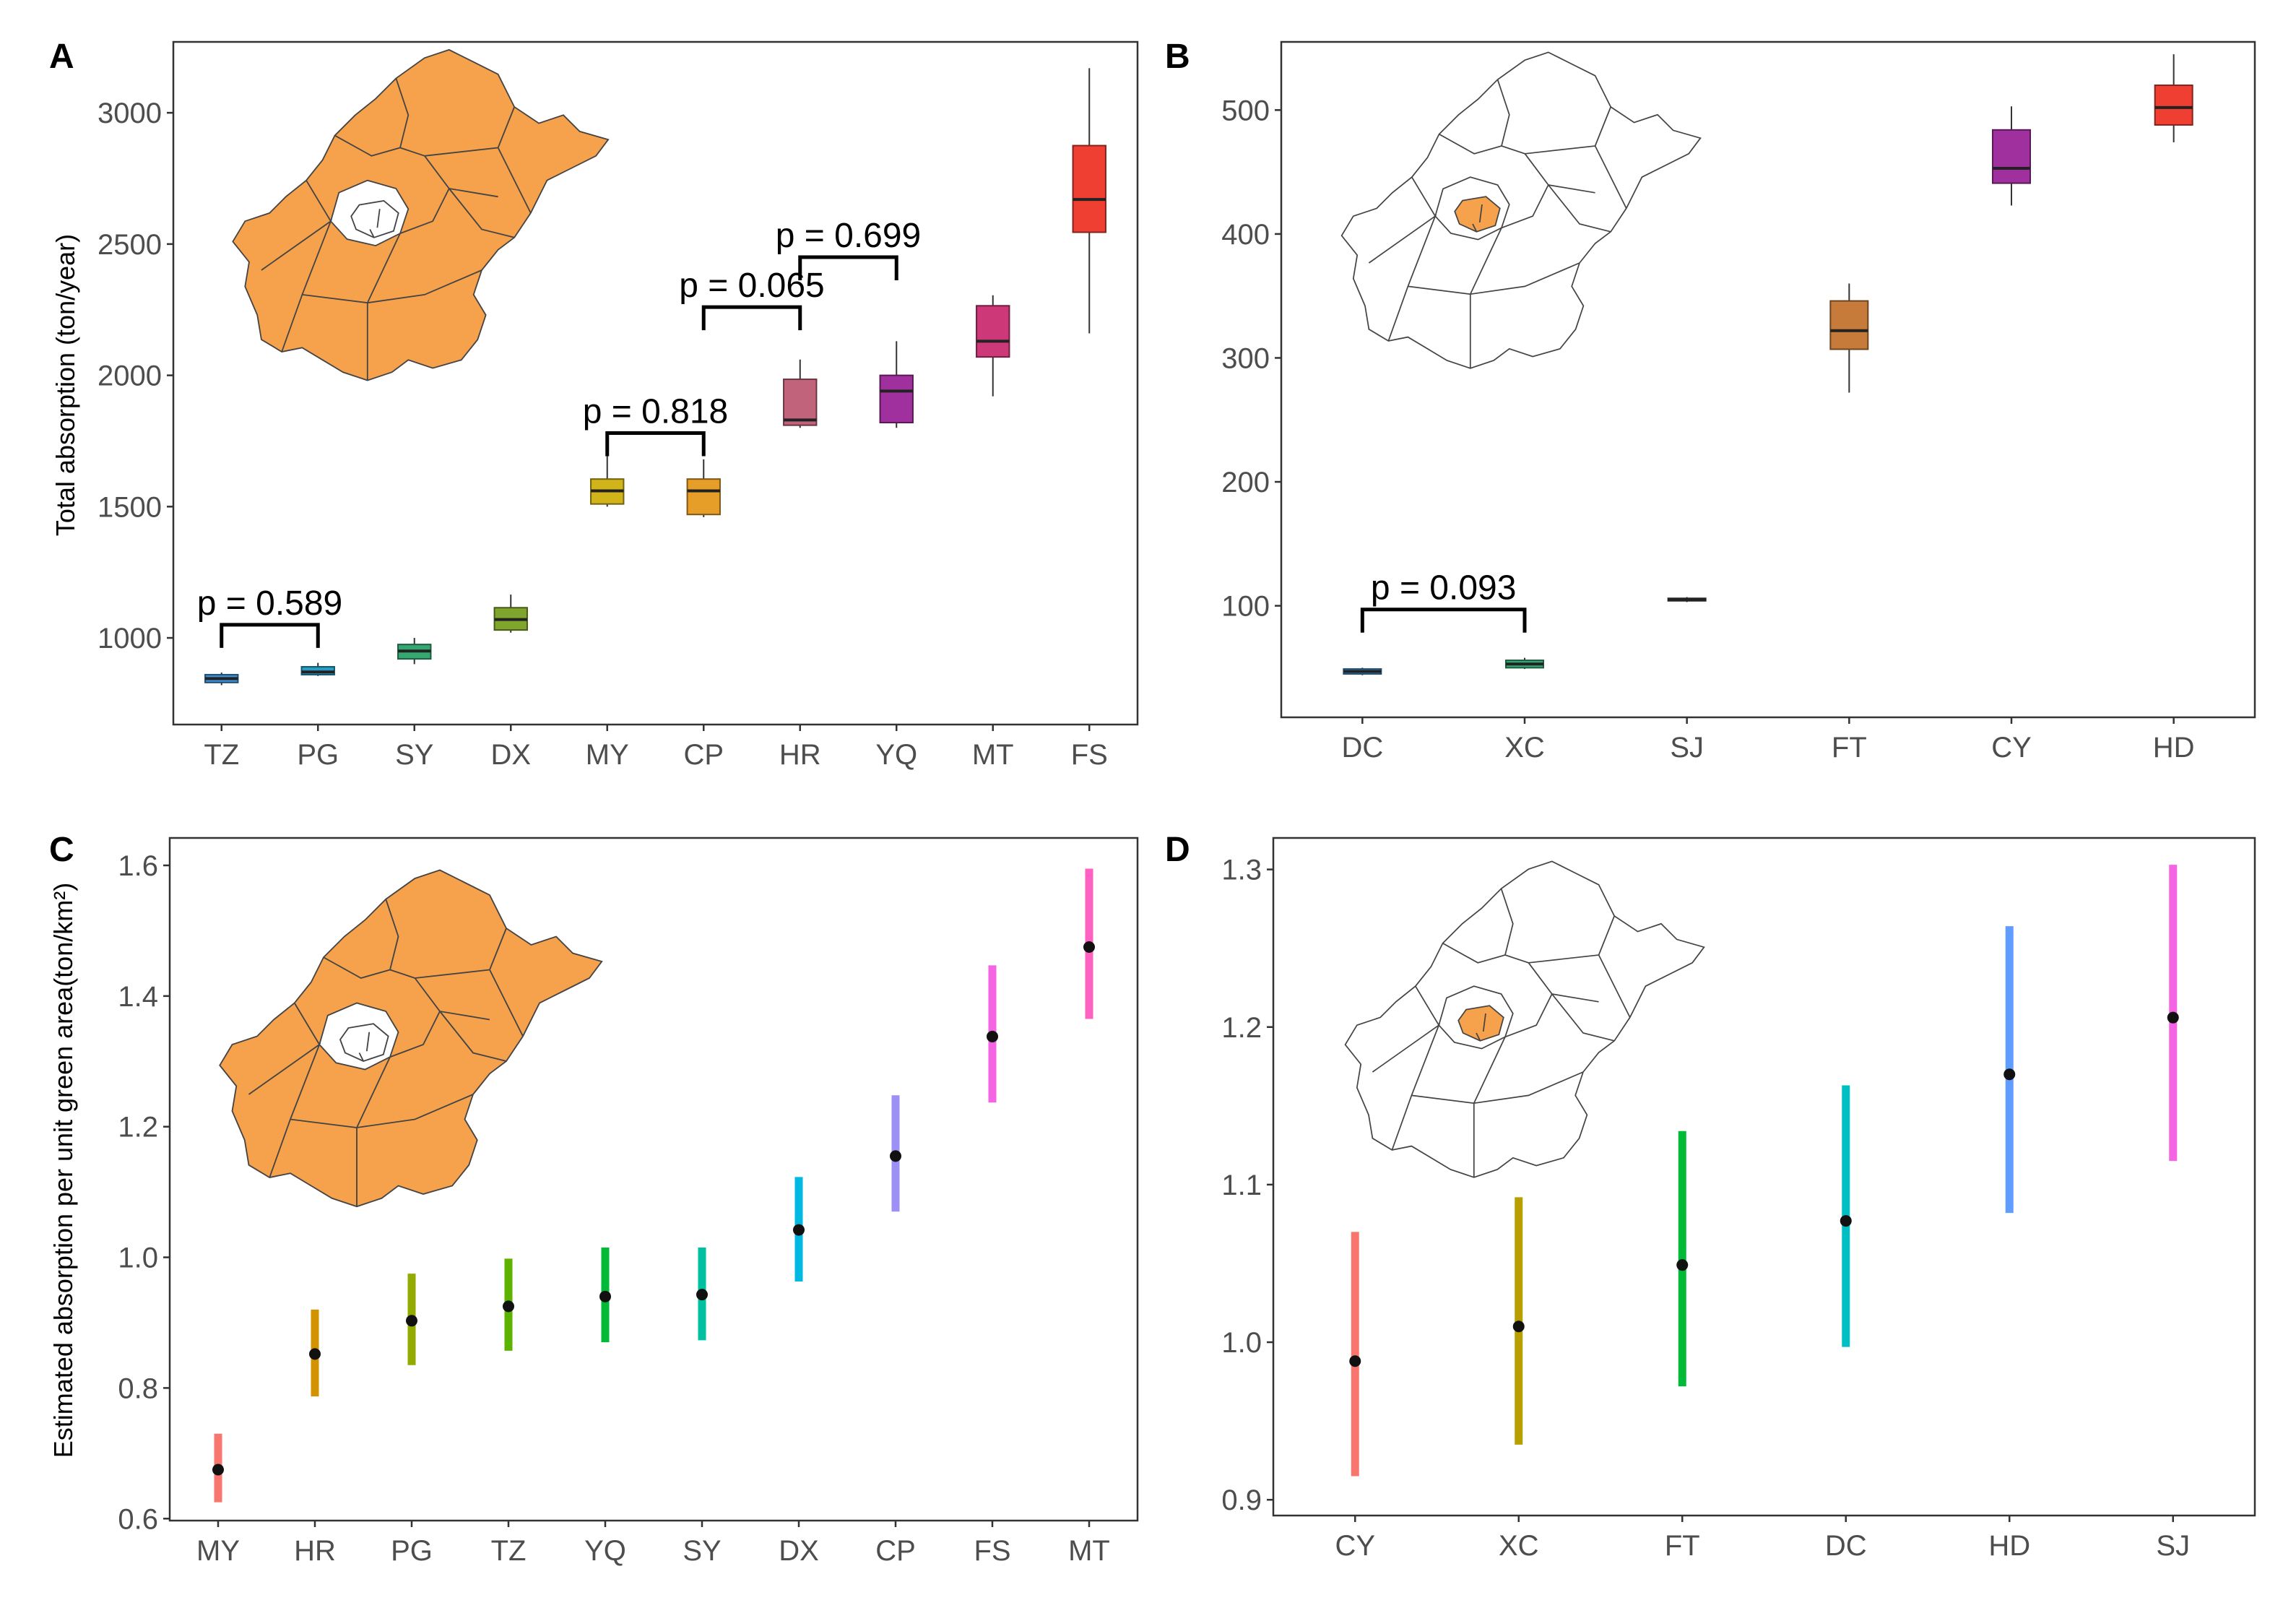  I want to click on y-tick-label: 400, so click(1245, 235).